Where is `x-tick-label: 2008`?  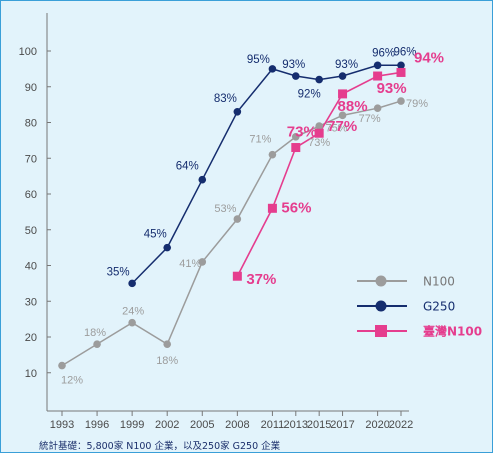
x-tick-label: 2008 is located at coordinates (237, 425).